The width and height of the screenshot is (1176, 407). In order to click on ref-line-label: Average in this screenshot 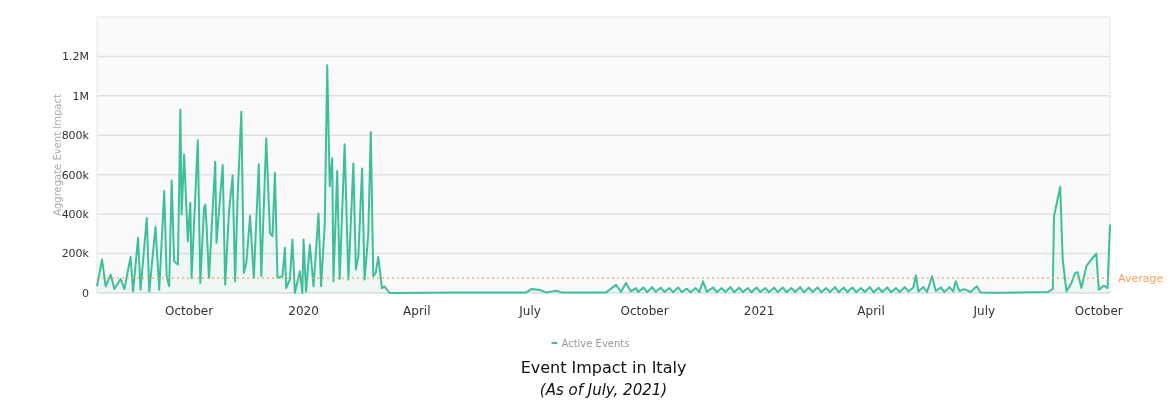, I will do `click(1141, 279)`.